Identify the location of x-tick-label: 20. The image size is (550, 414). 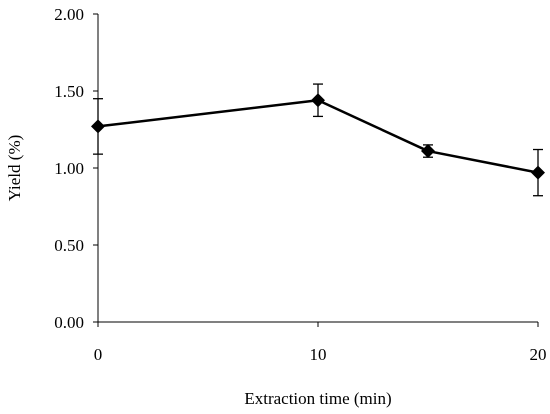
(538, 354).